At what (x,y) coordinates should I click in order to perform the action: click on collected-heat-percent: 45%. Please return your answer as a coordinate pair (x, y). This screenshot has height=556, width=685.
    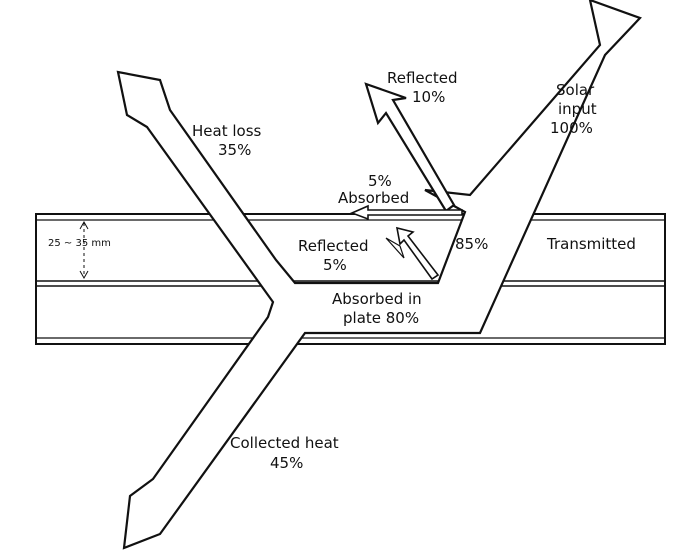
    Looking at the image, I should click on (286, 463).